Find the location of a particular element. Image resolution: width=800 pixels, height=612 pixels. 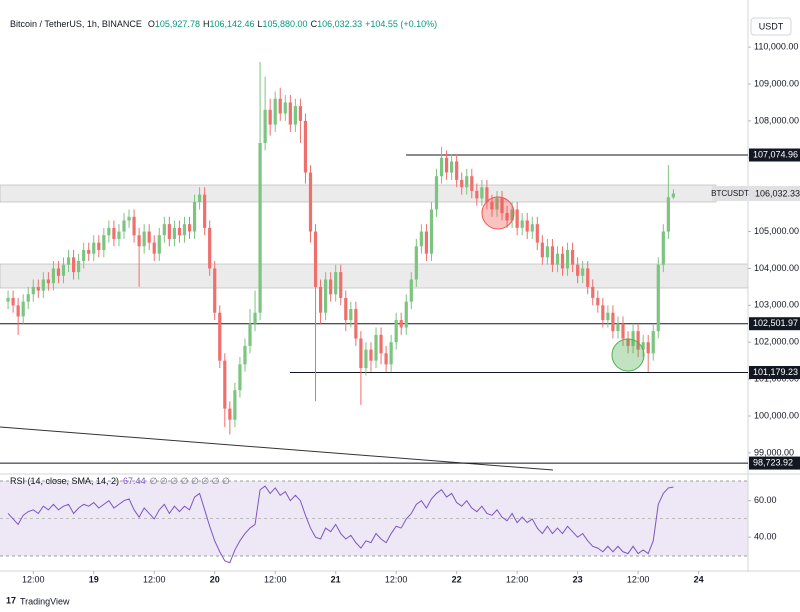

x-tick-label: 20 is located at coordinates (215, 579).